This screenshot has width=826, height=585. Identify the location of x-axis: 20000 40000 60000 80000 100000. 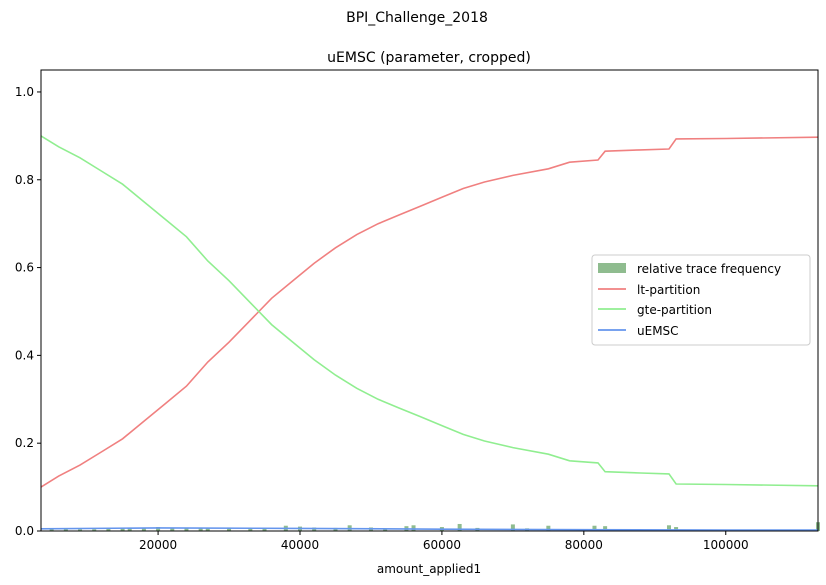
(444, 541).